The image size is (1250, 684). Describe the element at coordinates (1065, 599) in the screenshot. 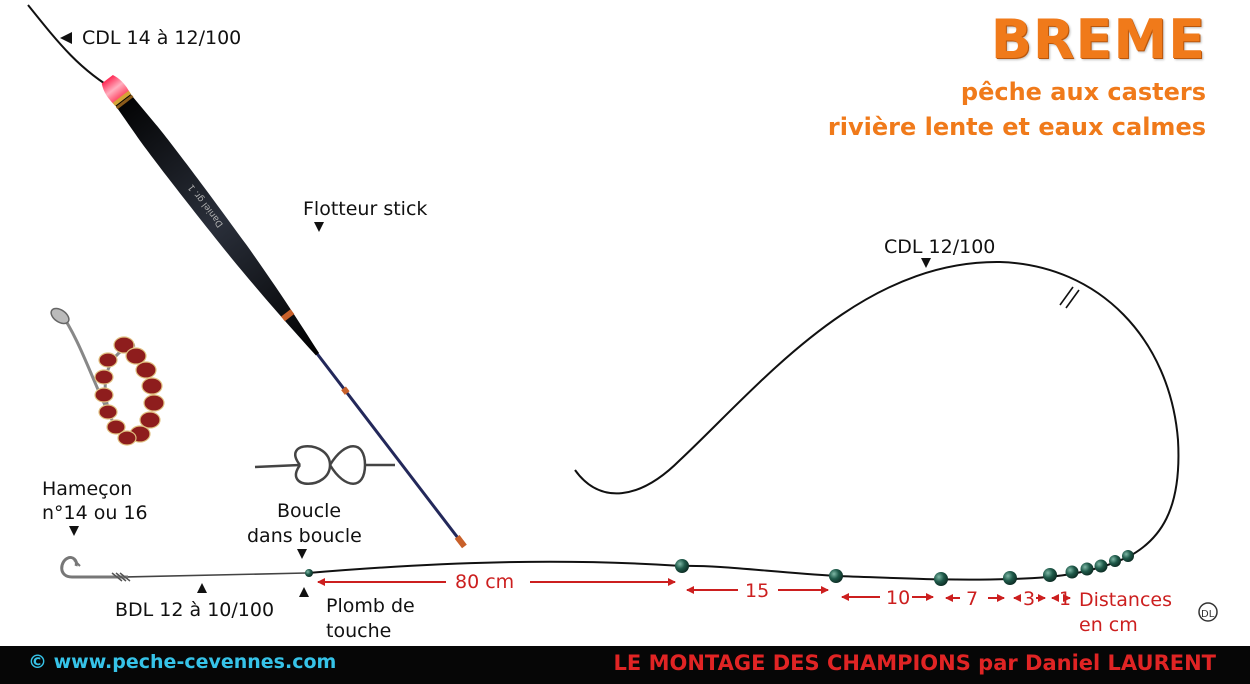

I see `distance-5: 1` at that location.